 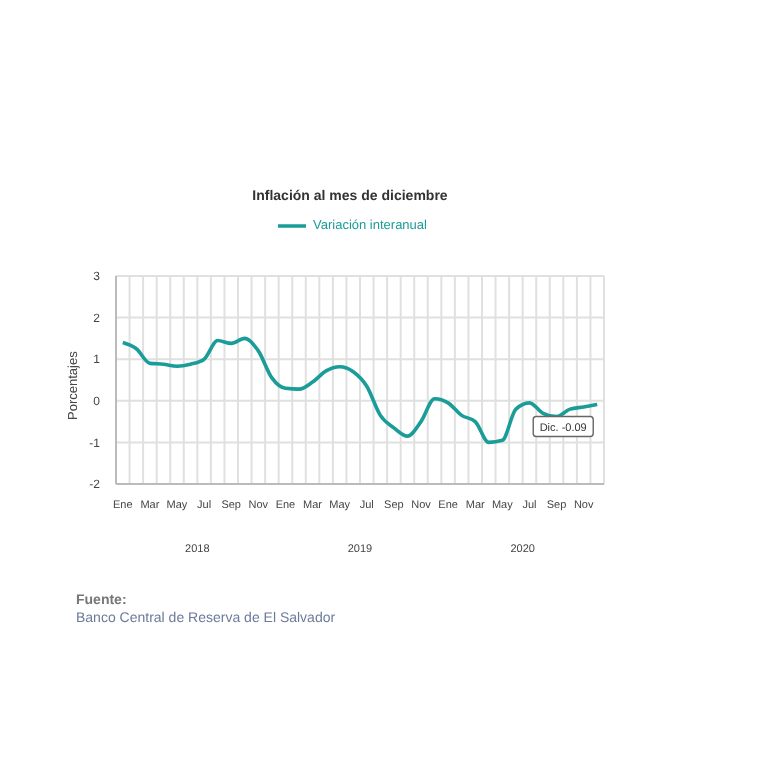 What do you see at coordinates (360, 390) in the screenshot?
I see `line-series` at bounding box center [360, 390].